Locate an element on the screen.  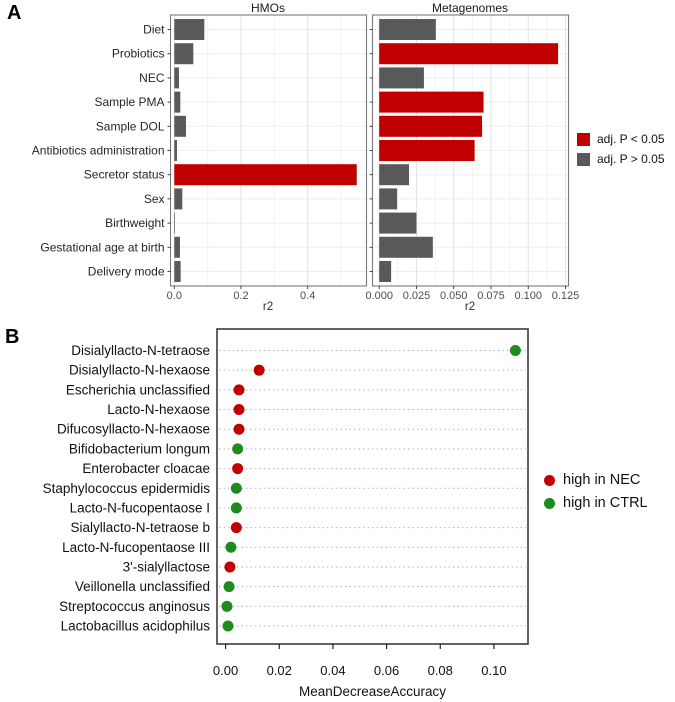
hmos-category-label: Gestational age at birth is located at coordinates (102, 247).